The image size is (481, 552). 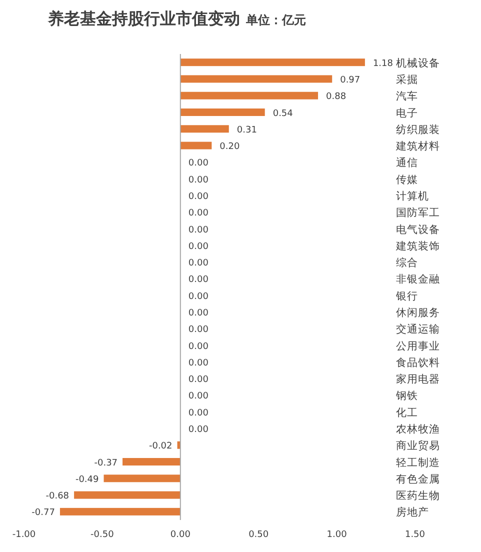 What do you see at coordinates (418, 63) in the screenshot?
I see `y-tick-label: 机械设备` at bounding box center [418, 63].